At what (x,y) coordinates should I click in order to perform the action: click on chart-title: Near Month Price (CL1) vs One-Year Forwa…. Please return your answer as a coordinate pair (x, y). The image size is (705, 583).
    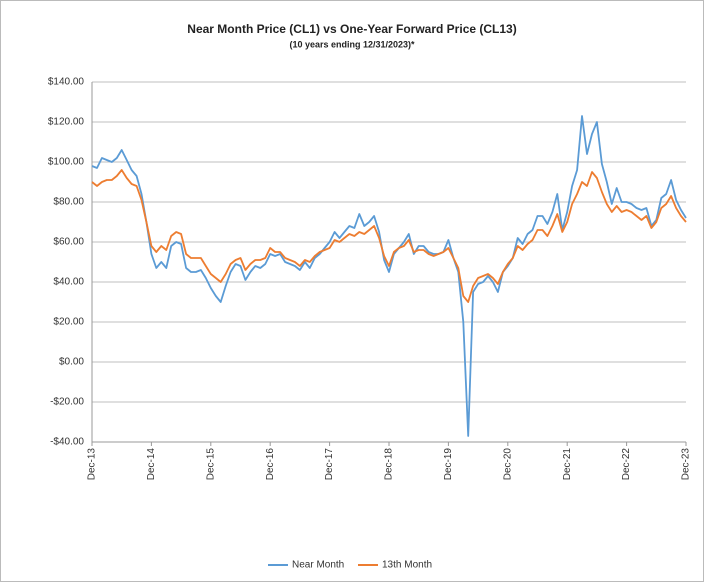
    Looking at the image, I should click on (351, 29).